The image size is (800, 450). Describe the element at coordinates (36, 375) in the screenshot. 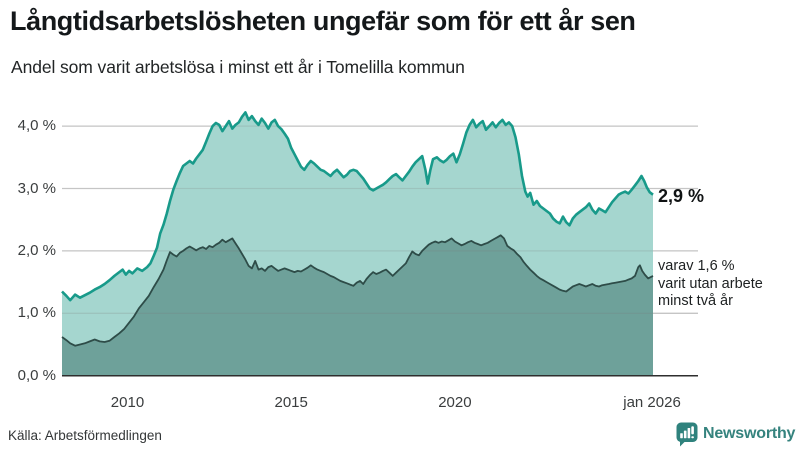

I see `y-tick-label: 0,0 %` at that location.